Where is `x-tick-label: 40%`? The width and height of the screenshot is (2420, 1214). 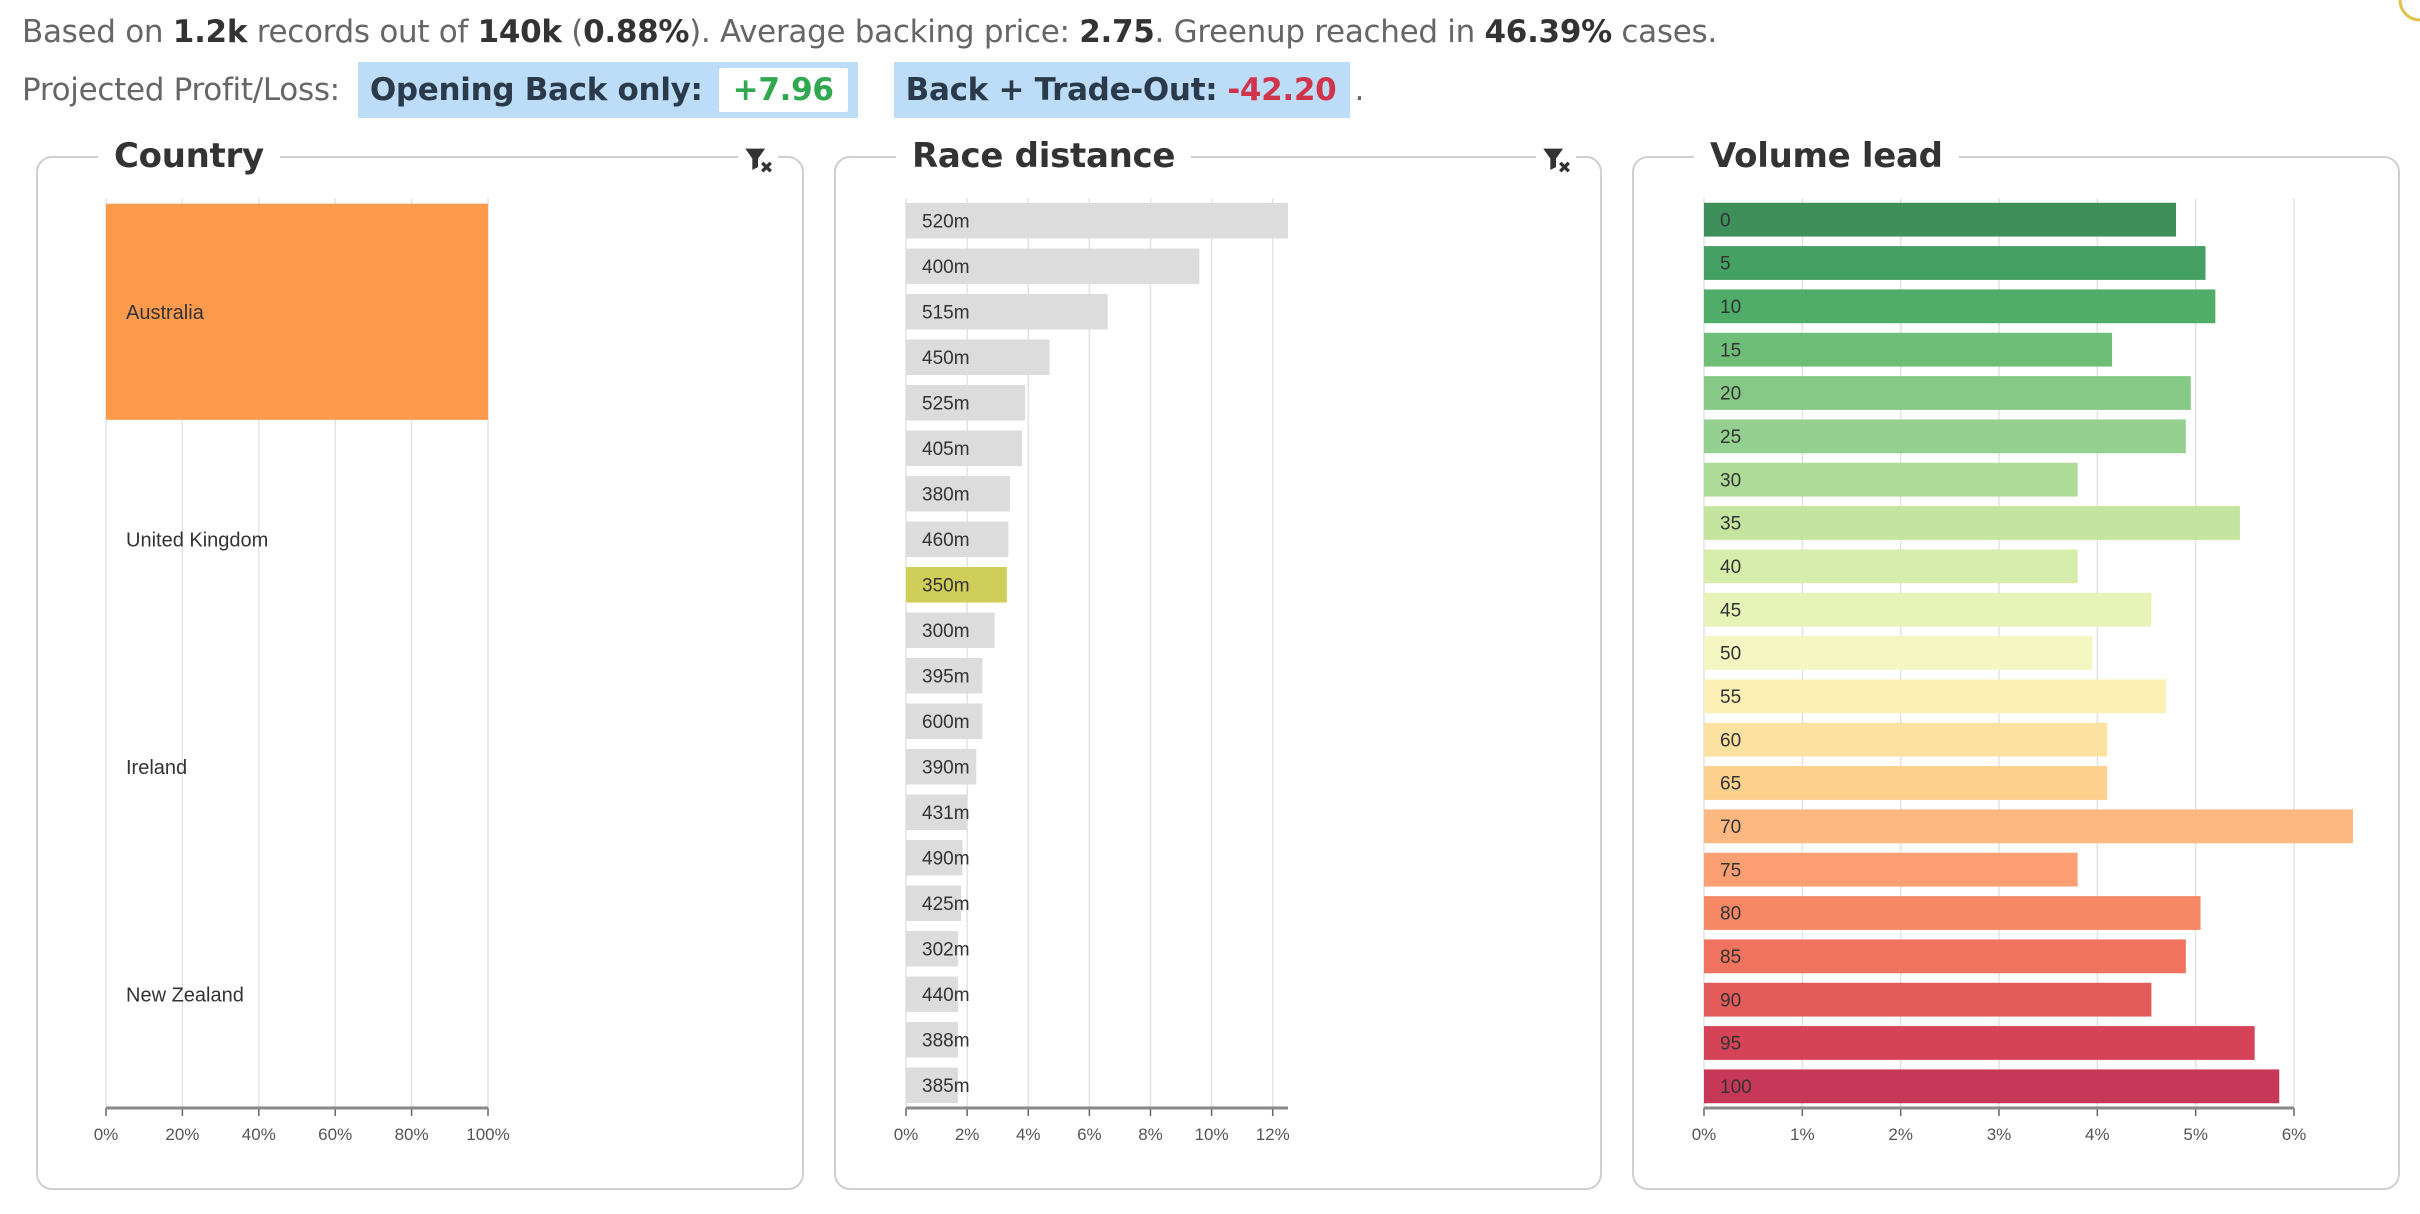 x-tick-label: 40% is located at coordinates (259, 1134).